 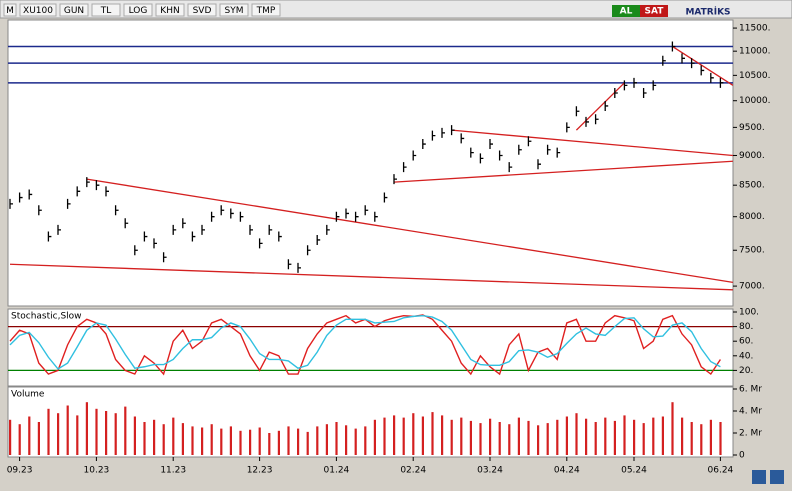 What do you see at coordinates (634, 471) in the screenshot?
I see `x-tick-label: 05.24` at bounding box center [634, 471].